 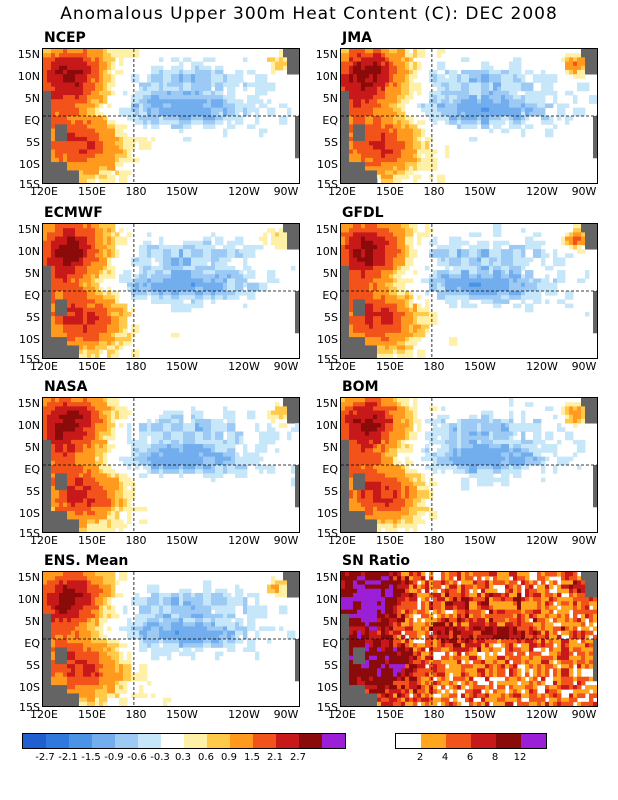 What do you see at coordinates (206, 757) in the screenshot?
I see `colorbar-label: 0.6` at bounding box center [206, 757].